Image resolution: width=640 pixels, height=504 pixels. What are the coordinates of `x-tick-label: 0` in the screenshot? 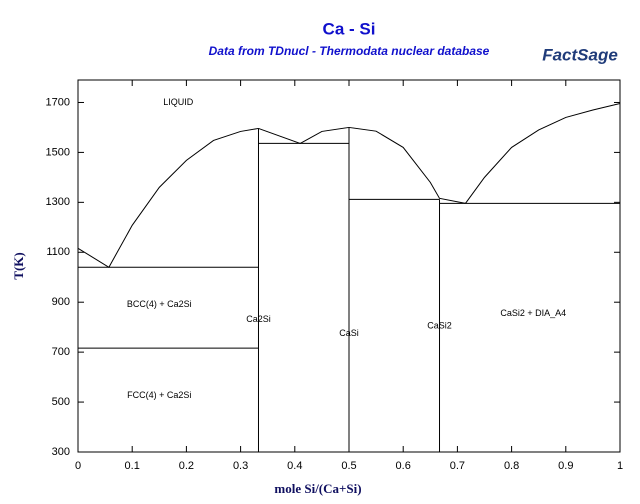 It's located at (78, 466).